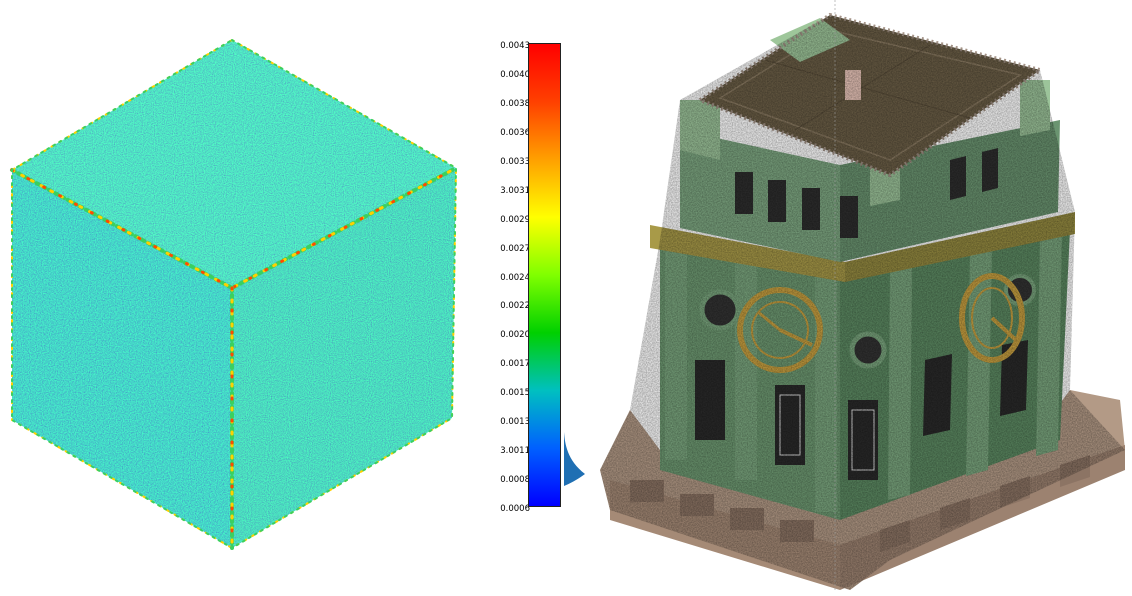  What do you see at coordinates (515, 306) in the screenshot?
I see `colorbar-tick-label: 0.0022` at bounding box center [515, 306].